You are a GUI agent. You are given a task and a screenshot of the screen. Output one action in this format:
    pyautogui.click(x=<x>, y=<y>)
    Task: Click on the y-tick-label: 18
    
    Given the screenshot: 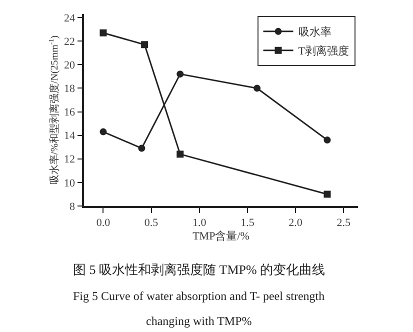 What is the action you would take?
    pyautogui.click(x=70, y=89)
    